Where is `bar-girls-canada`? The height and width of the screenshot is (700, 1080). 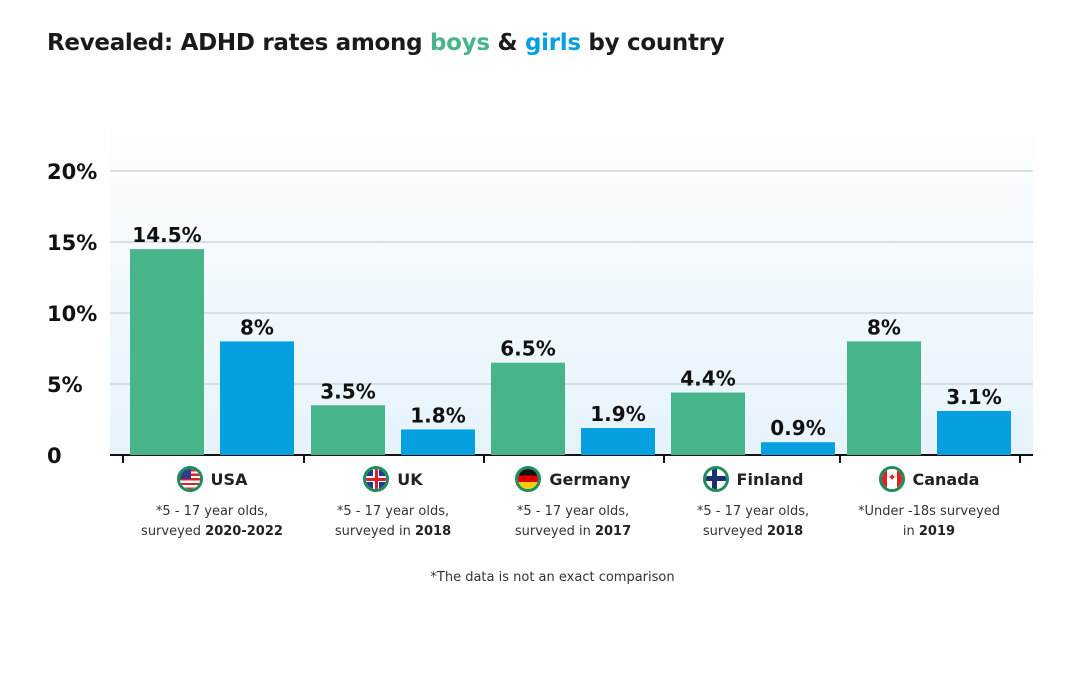
bar-girls-canada is located at coordinates (974, 432).